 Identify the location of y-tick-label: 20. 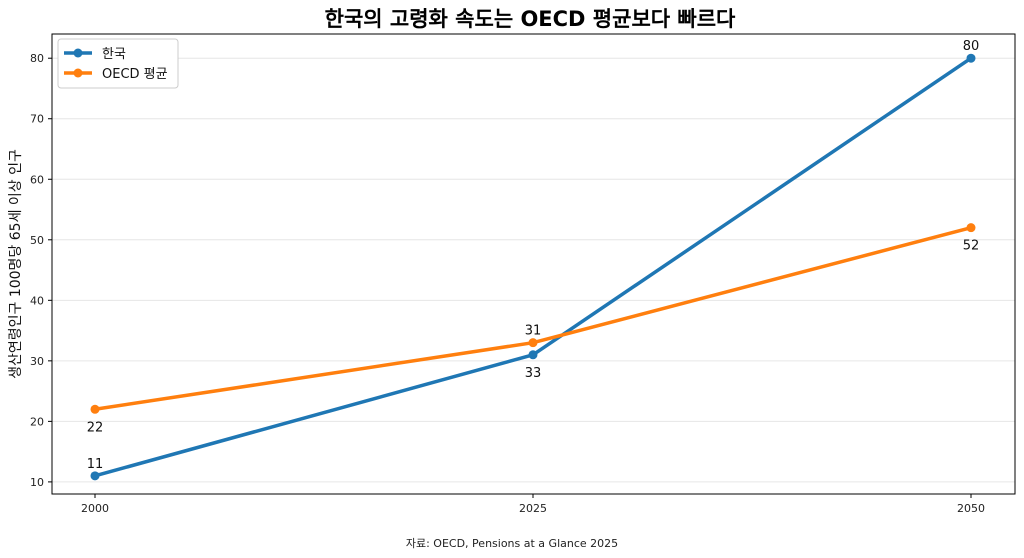
(37, 421).